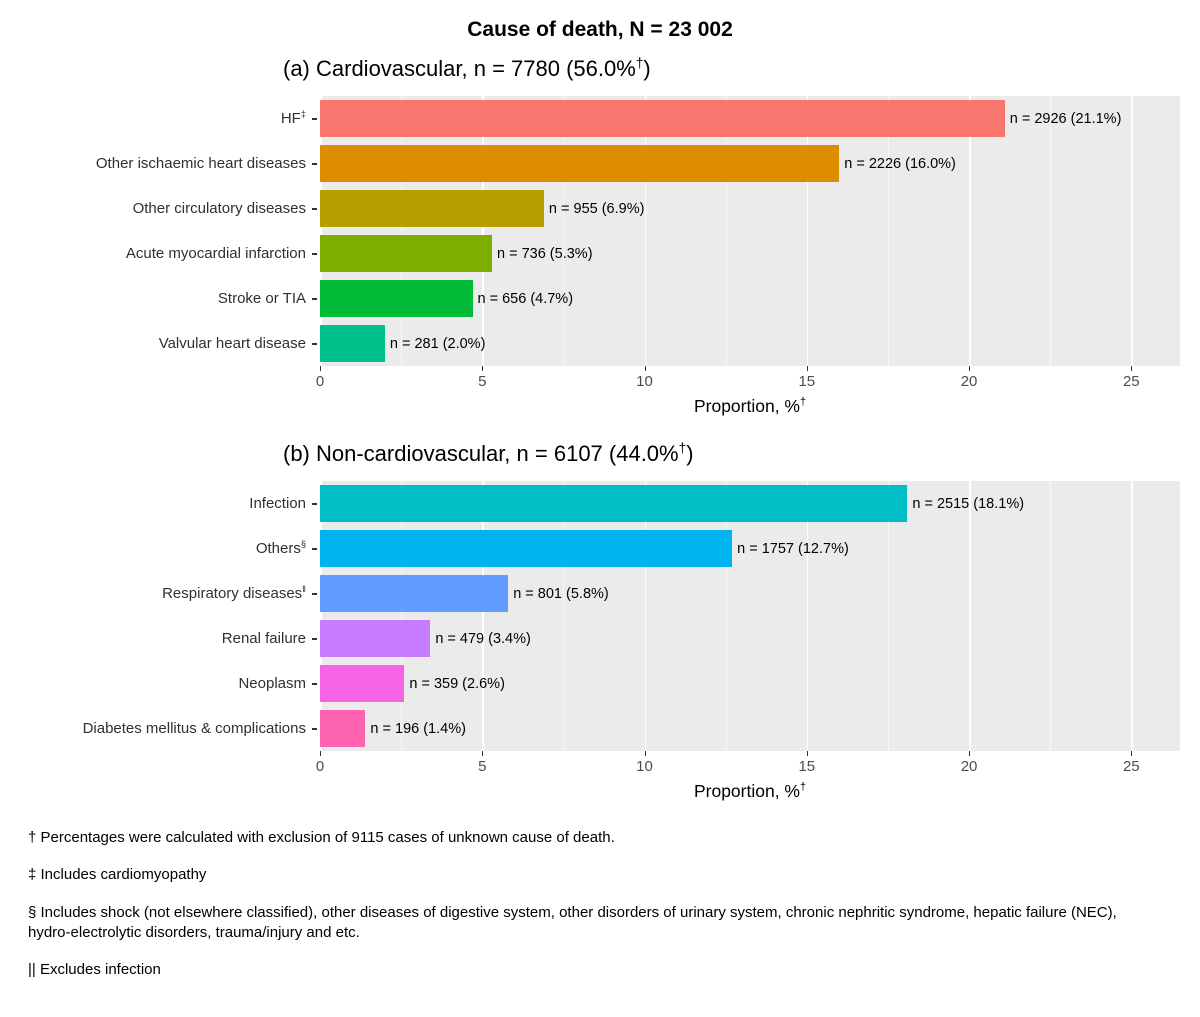 The width and height of the screenshot is (1200, 1017). I want to click on category-label-row: Other ischaemic heart diseases, so click(170, 163).